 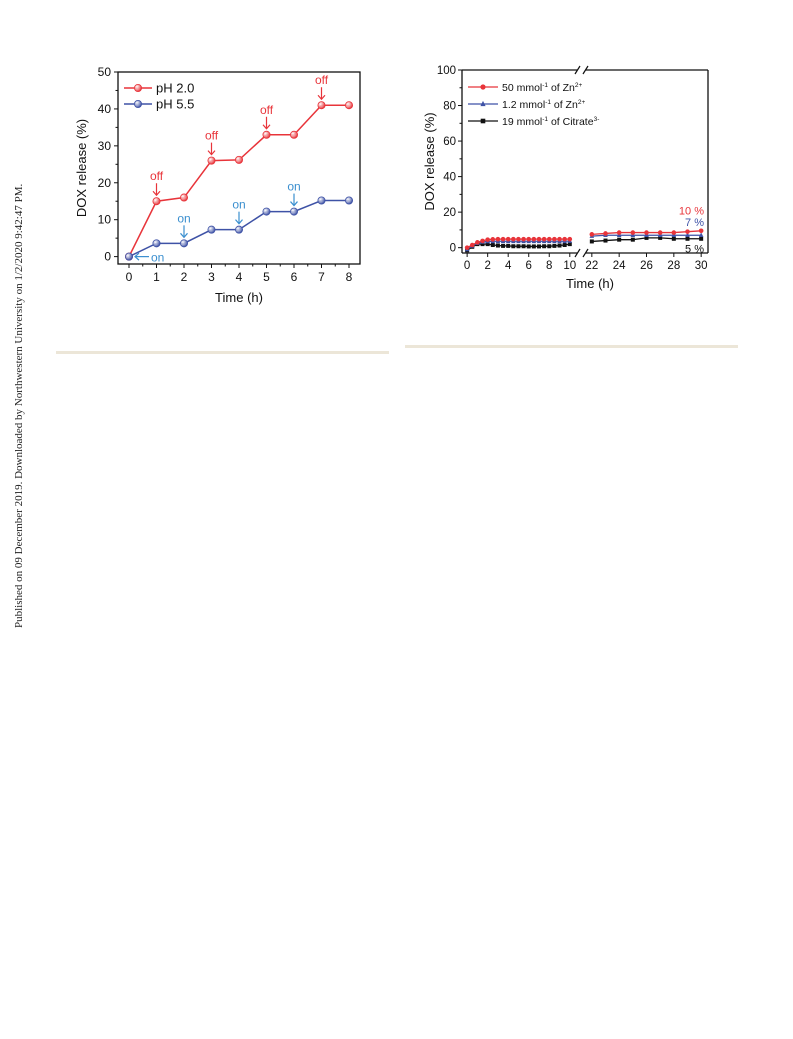 What do you see at coordinates (691, 211) in the screenshot?
I see `end-value-label: 10 %` at bounding box center [691, 211].